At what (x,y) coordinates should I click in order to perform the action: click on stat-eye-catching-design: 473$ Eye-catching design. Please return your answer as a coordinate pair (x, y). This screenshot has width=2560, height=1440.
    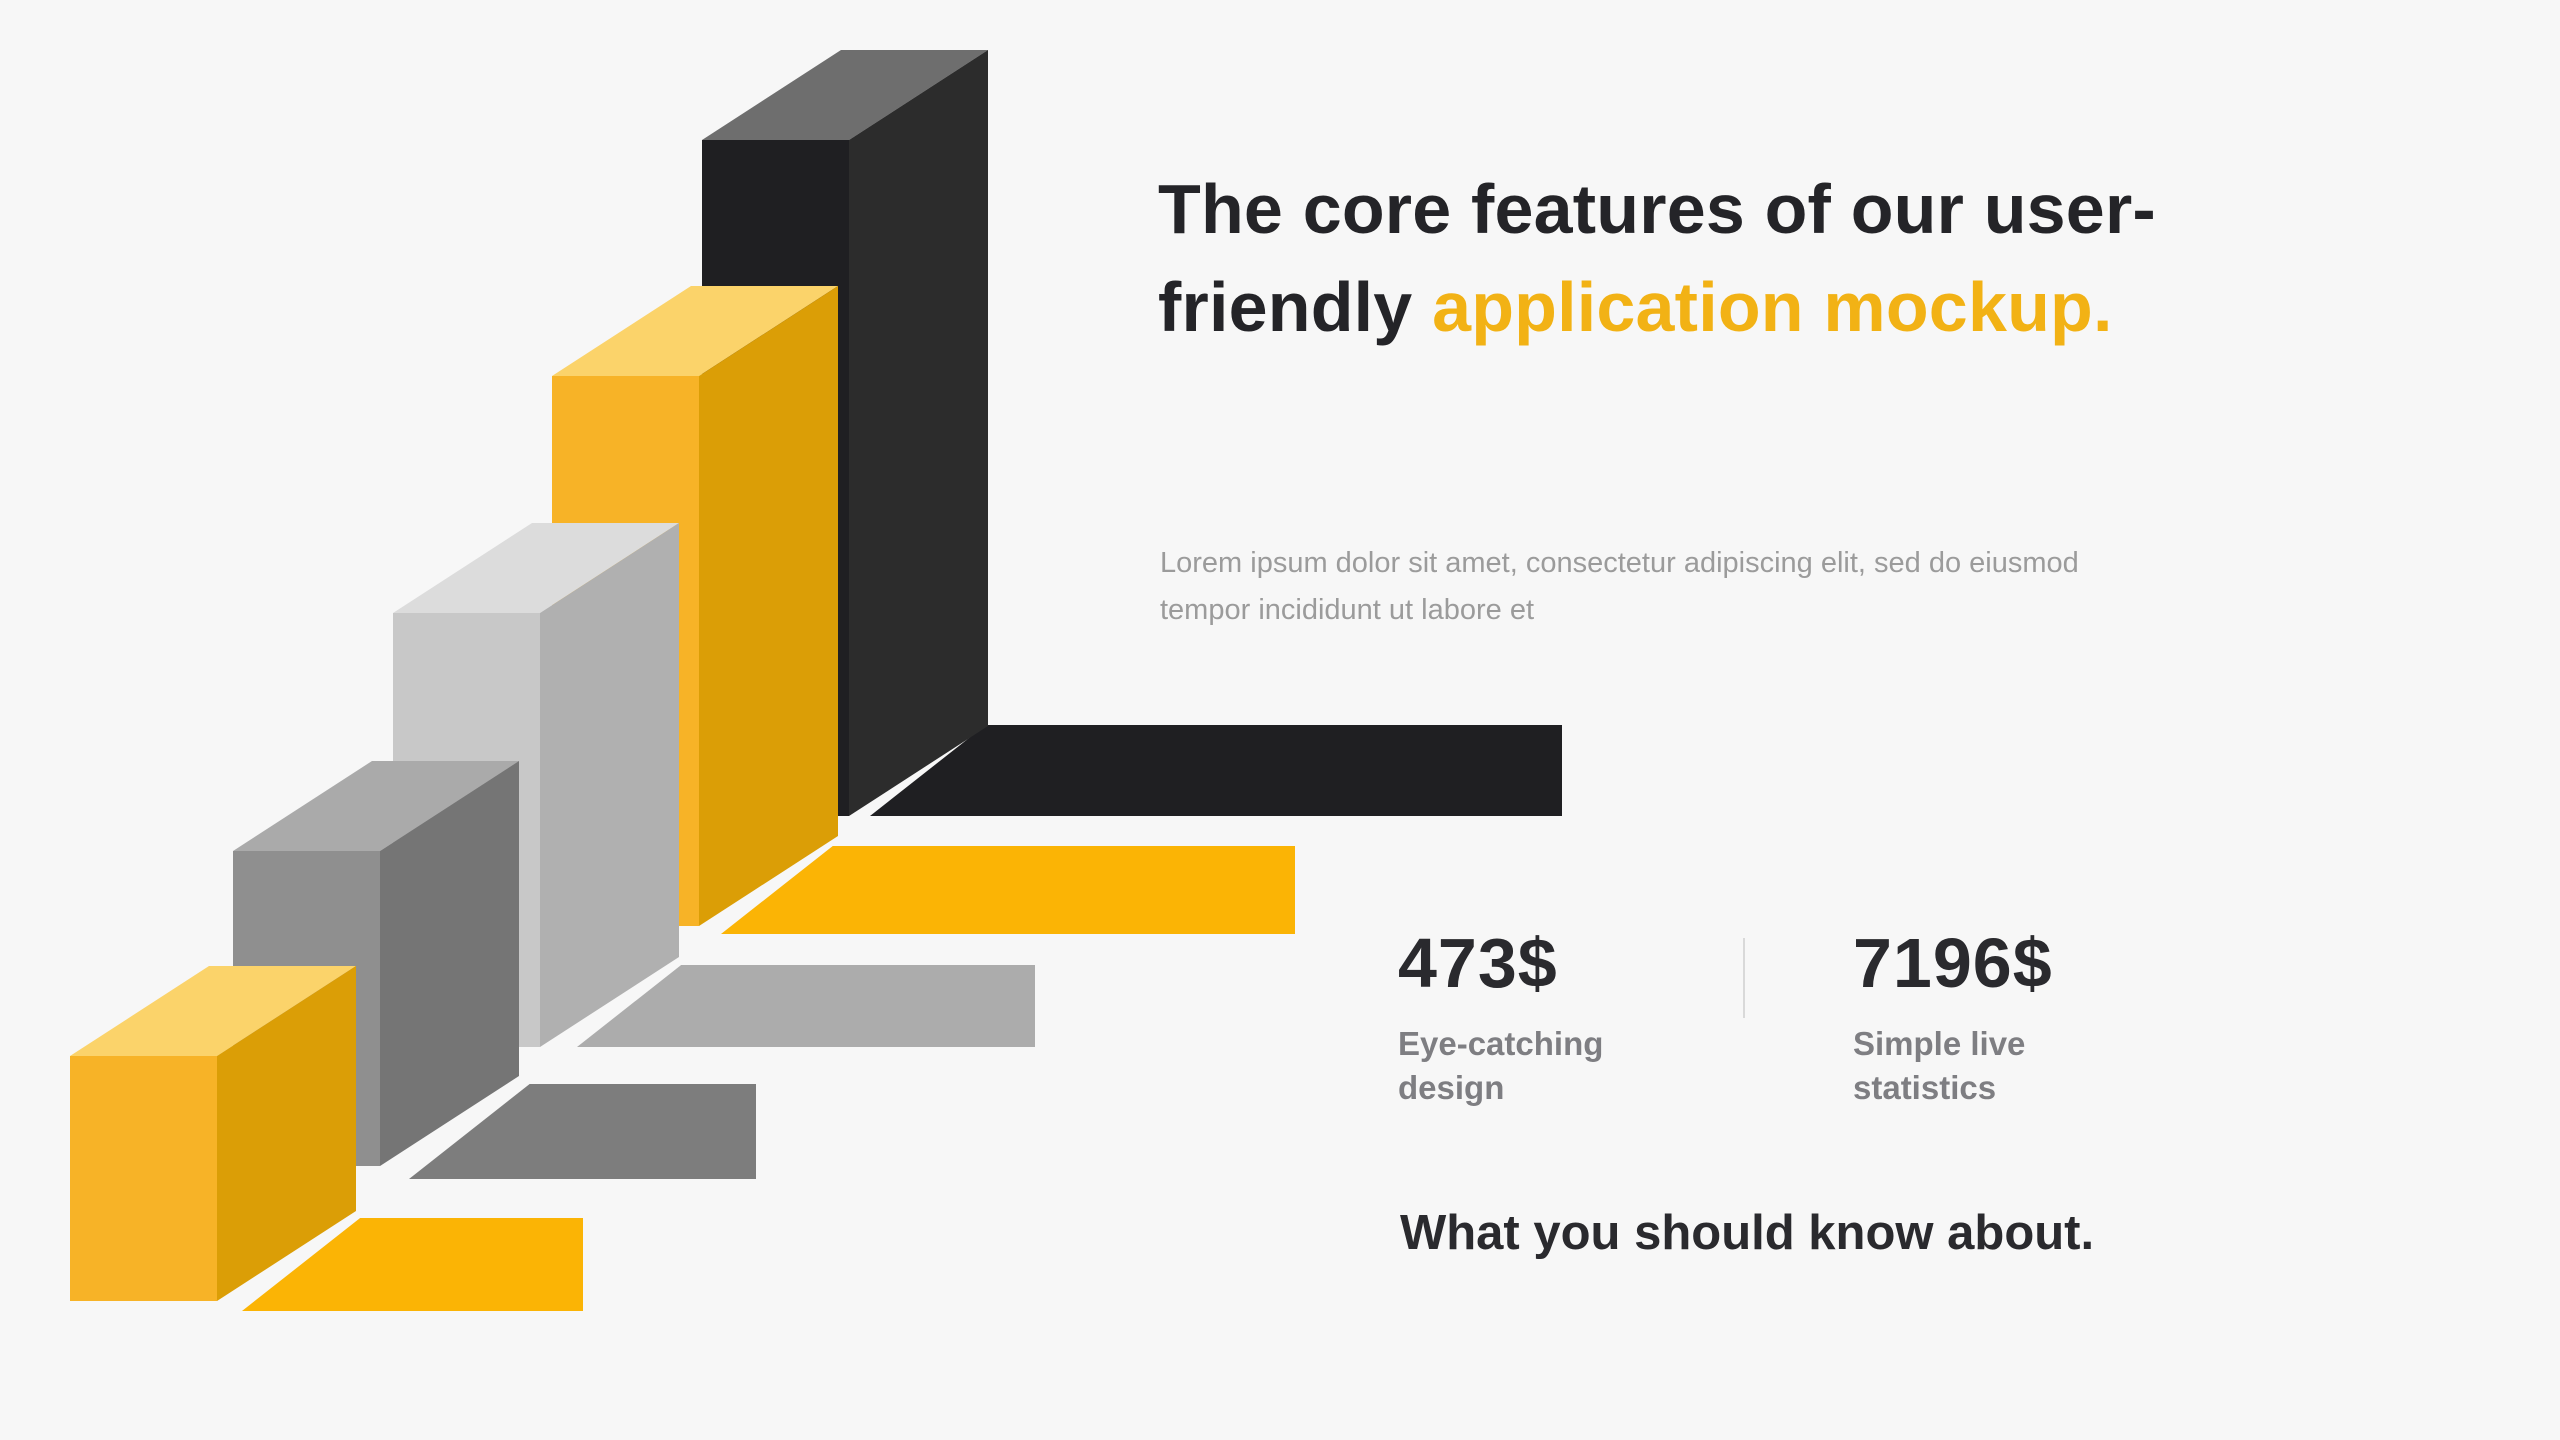
    Looking at the image, I should click on (1570, 1018).